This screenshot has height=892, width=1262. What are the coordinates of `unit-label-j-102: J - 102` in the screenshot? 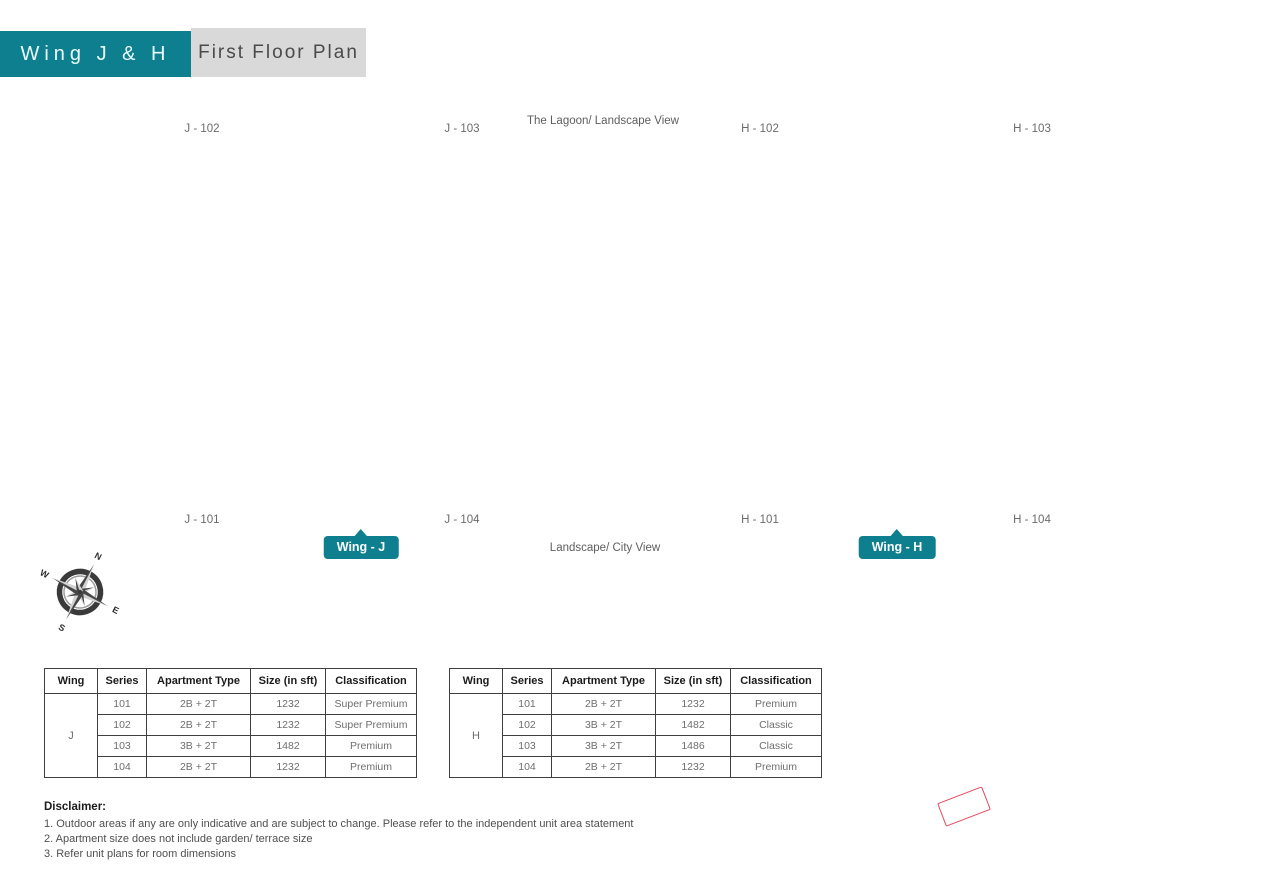 It's located at (202, 129).